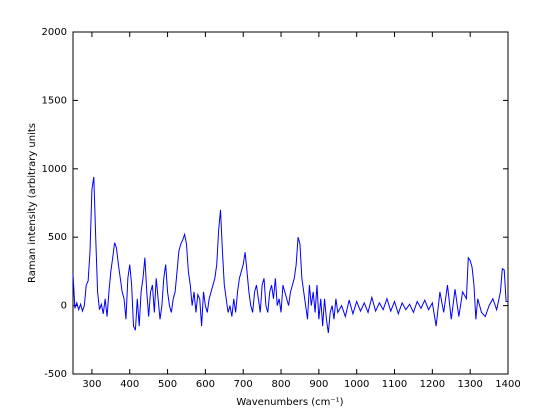 This screenshot has height=420, width=560. Describe the element at coordinates (129, 384) in the screenshot. I see `x-tick-label: 400` at that location.